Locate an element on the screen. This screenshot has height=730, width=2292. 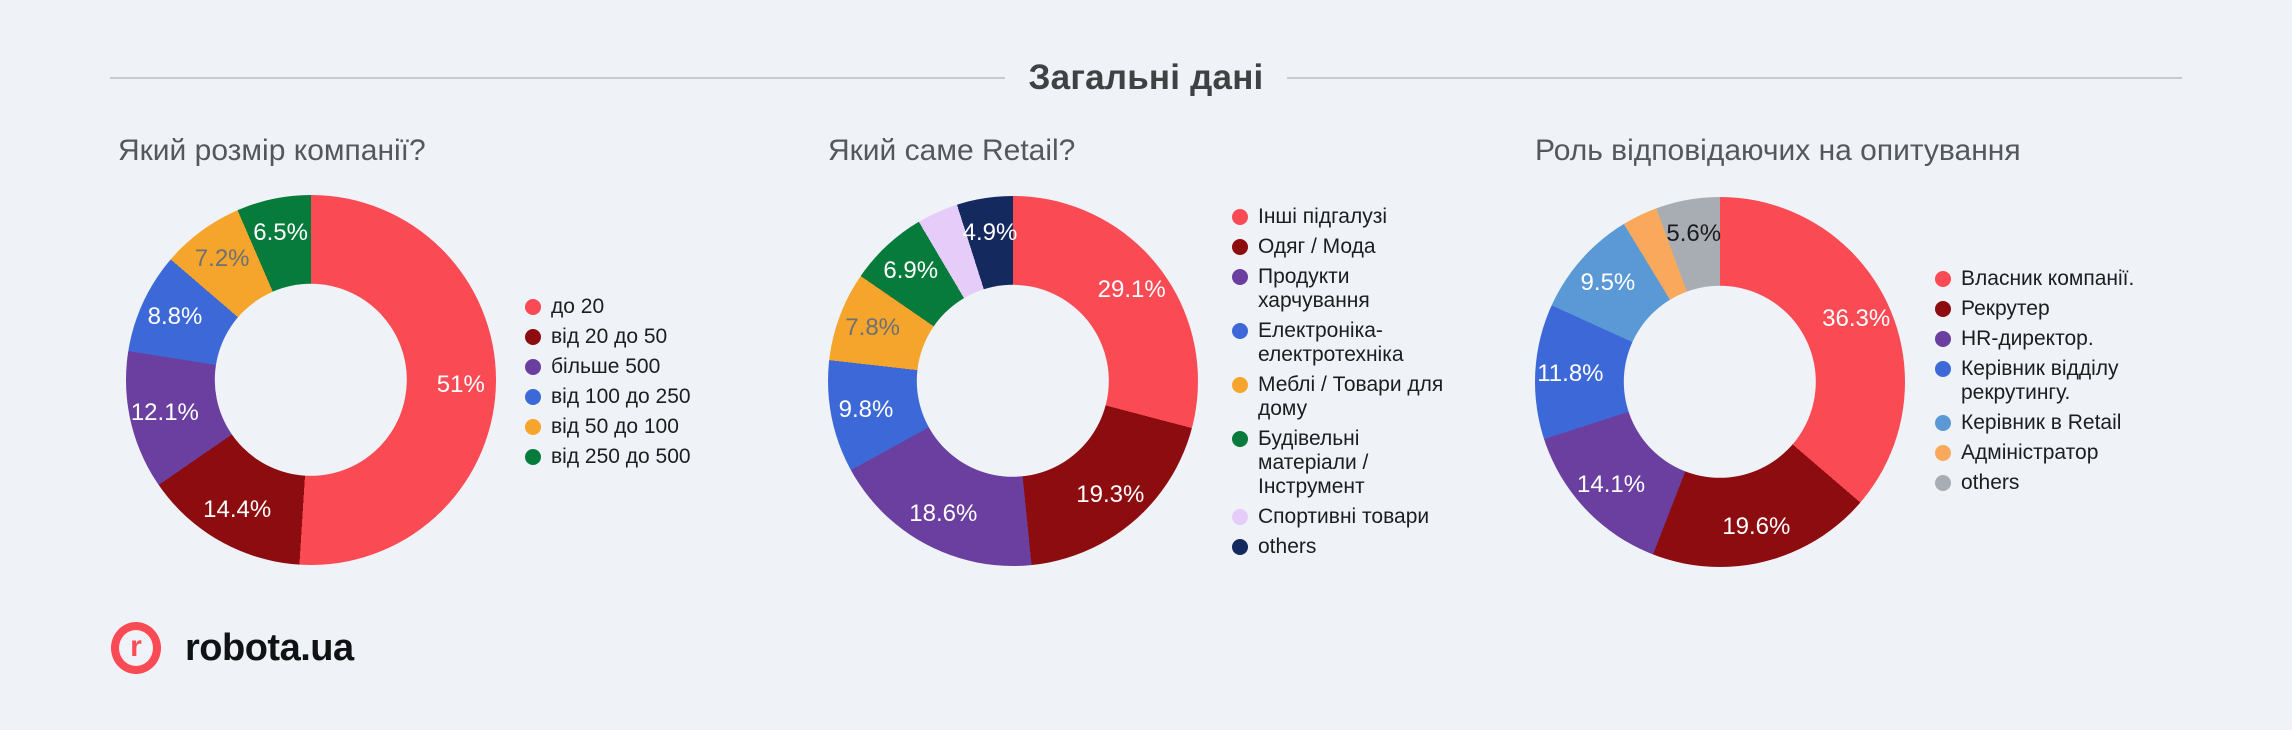
legend-item: від 20 до 50 is located at coordinates (608, 337).